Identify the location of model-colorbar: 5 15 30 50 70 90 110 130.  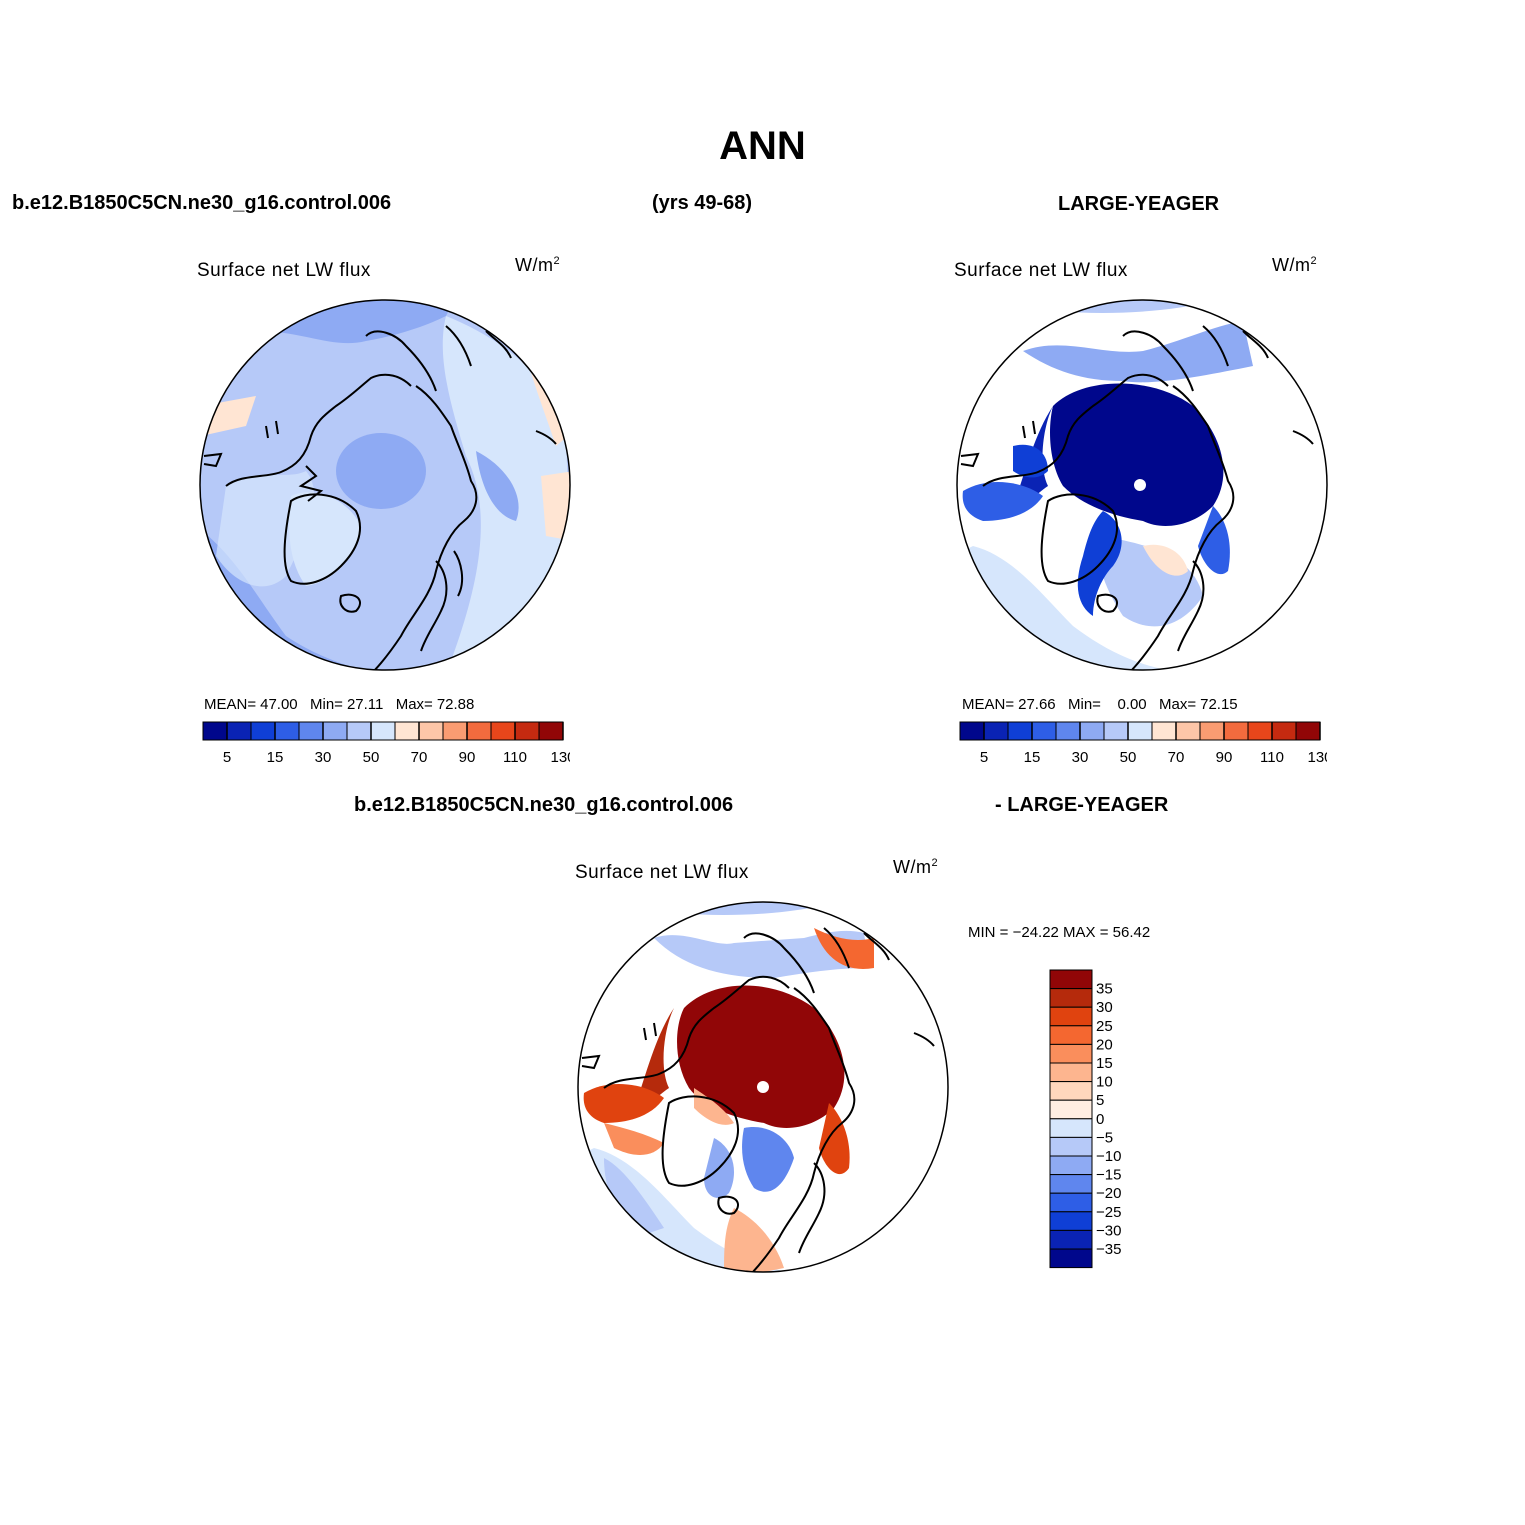
(386, 743).